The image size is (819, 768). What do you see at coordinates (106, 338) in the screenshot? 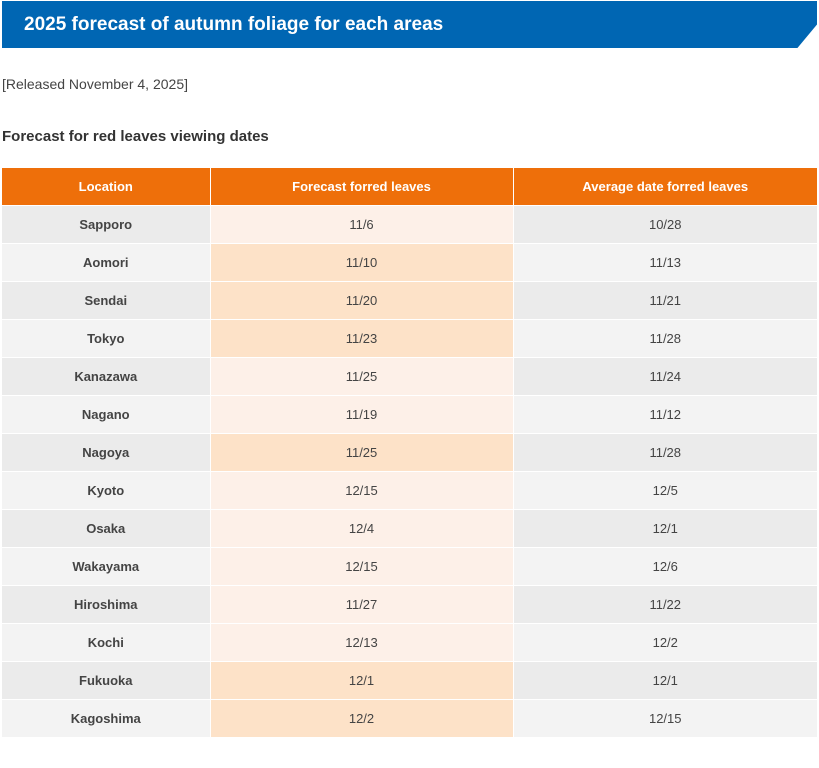
I see `cell-location: Tokyo` at bounding box center [106, 338].